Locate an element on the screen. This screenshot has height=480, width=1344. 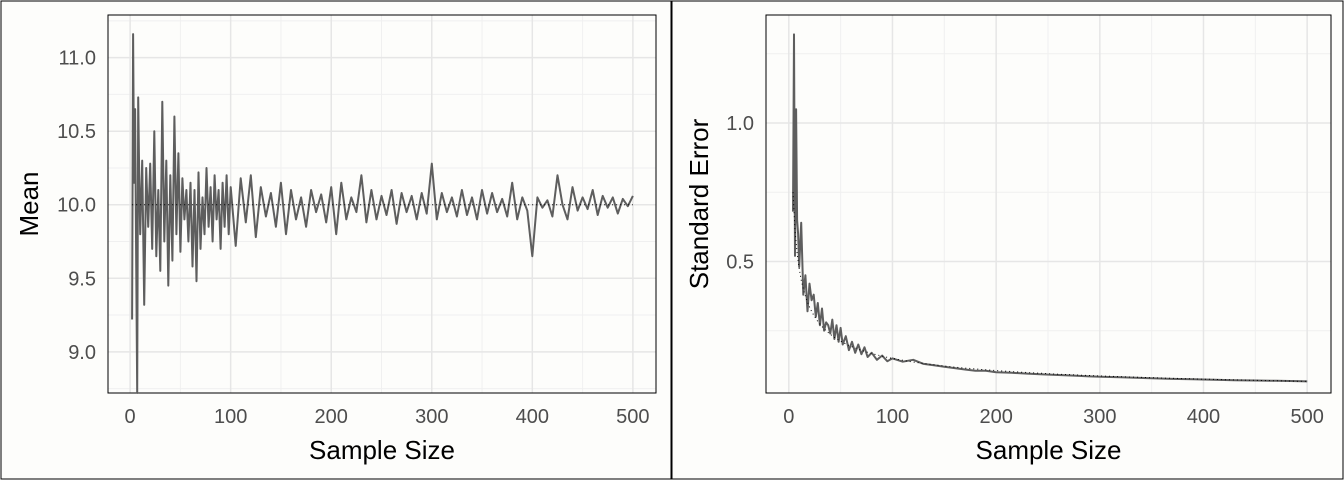
y-tick-label: 9.5 is located at coordinates (82, 279).